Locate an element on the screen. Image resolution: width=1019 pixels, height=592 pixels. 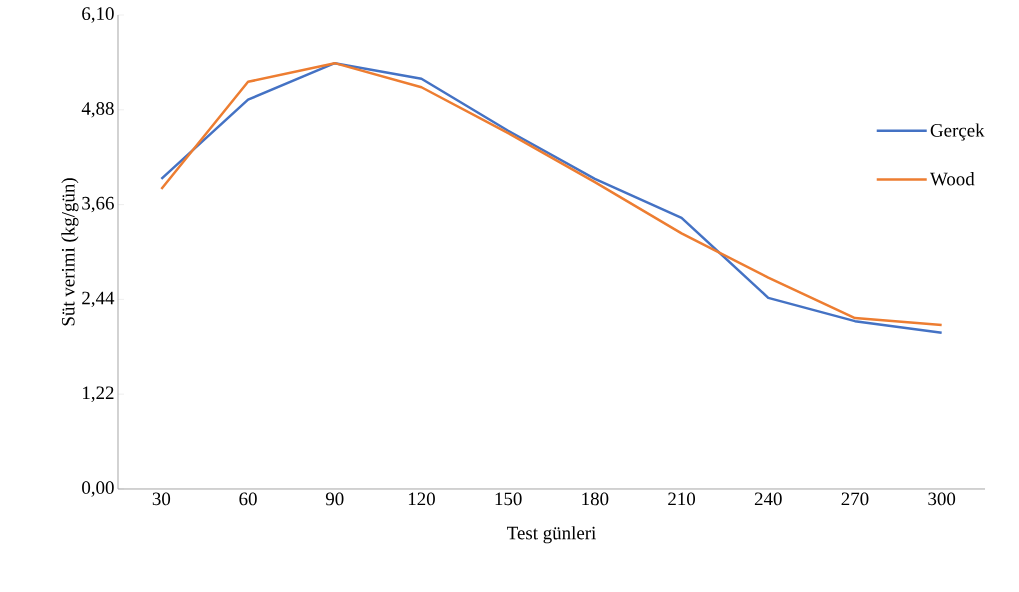
y-axis-title: Süt verimi (kg/gün) is located at coordinates (70, 252).